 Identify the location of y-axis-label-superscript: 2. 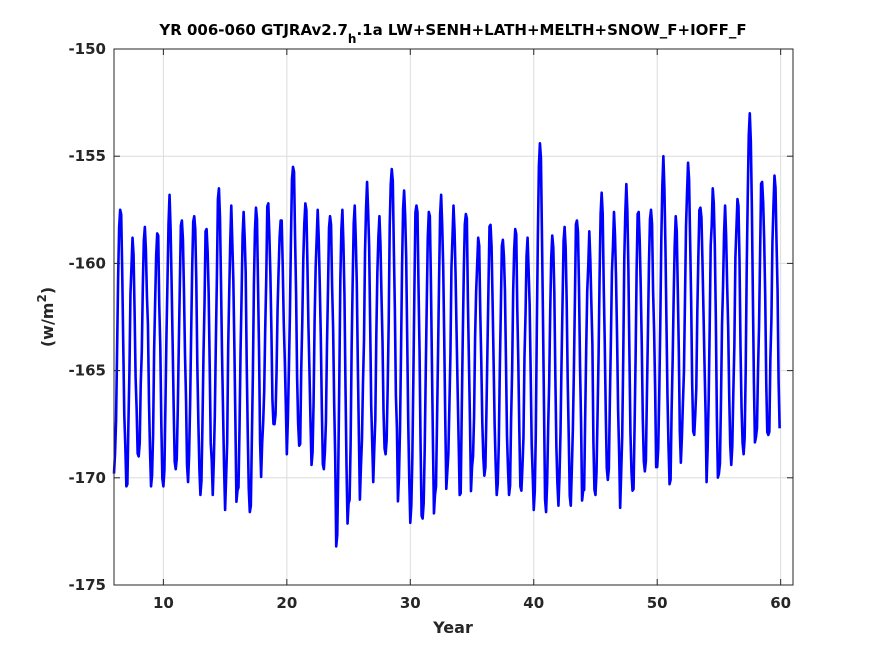
(42, 298).